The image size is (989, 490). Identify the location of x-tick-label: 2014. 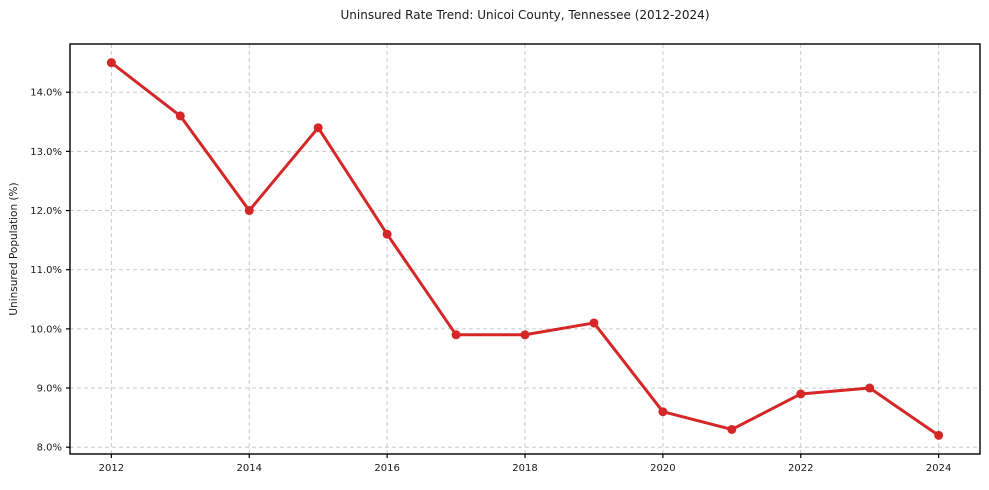
(249, 468).